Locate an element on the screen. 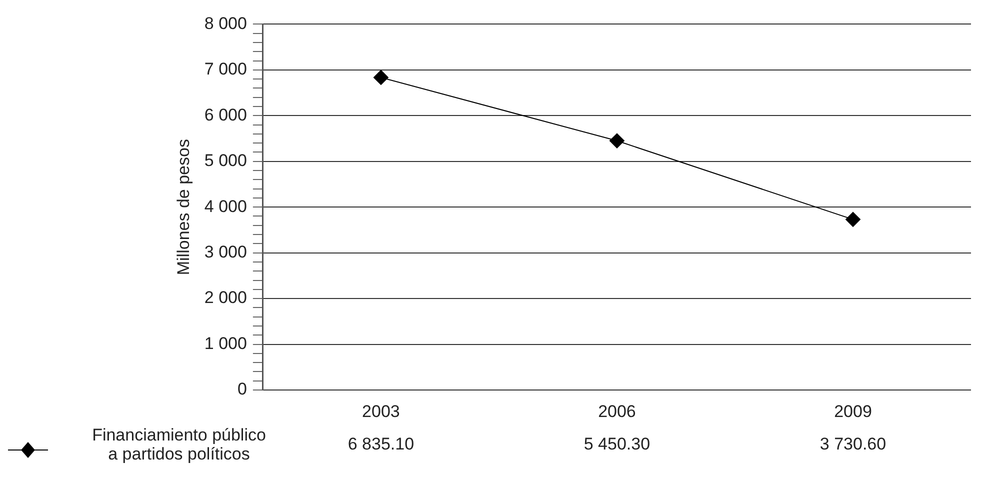  y-tick-label: 0 is located at coordinates (242, 389).